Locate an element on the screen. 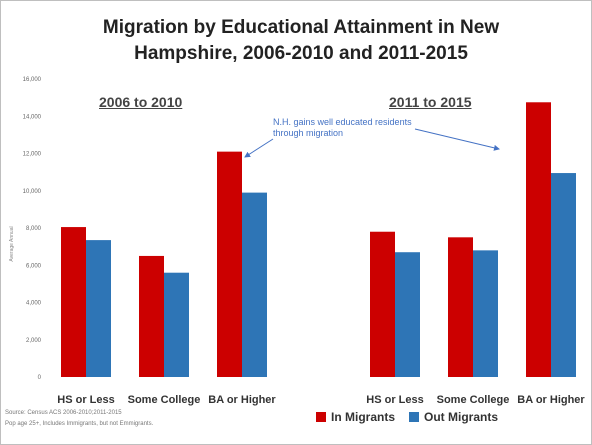  y-tick-label: 14,000 is located at coordinates (32, 117).